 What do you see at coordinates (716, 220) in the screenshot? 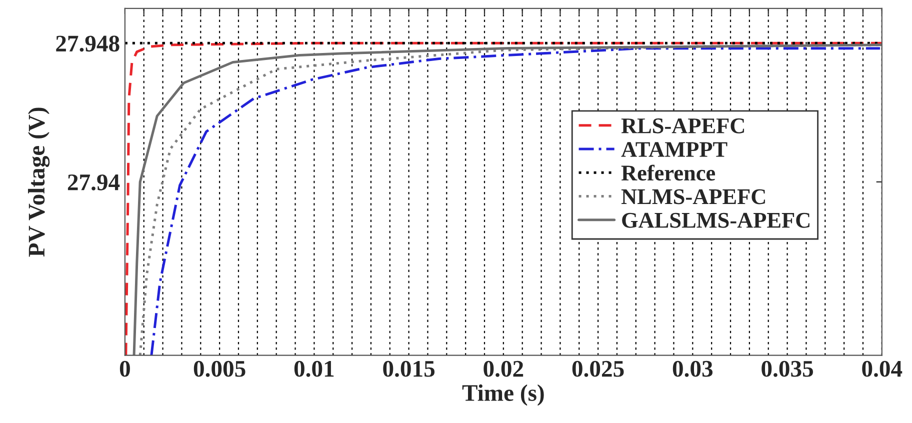
I see `legend-label: GALSLMS-APEFC` at bounding box center [716, 220].